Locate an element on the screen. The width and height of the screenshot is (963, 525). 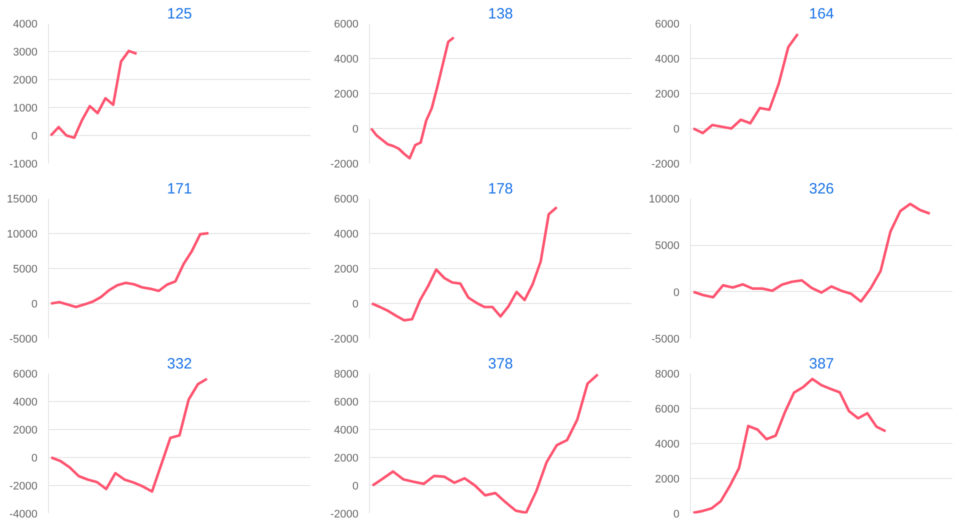
y-tick-label: -1000 is located at coordinates (23, 164).